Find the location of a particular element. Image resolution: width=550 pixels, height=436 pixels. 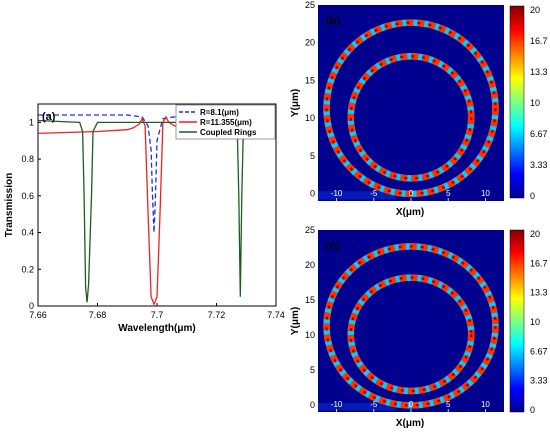

axis-ticks-c: -10 -5 0 5 10 0 5 10 15 20 25 is located at coordinates (397, 318).